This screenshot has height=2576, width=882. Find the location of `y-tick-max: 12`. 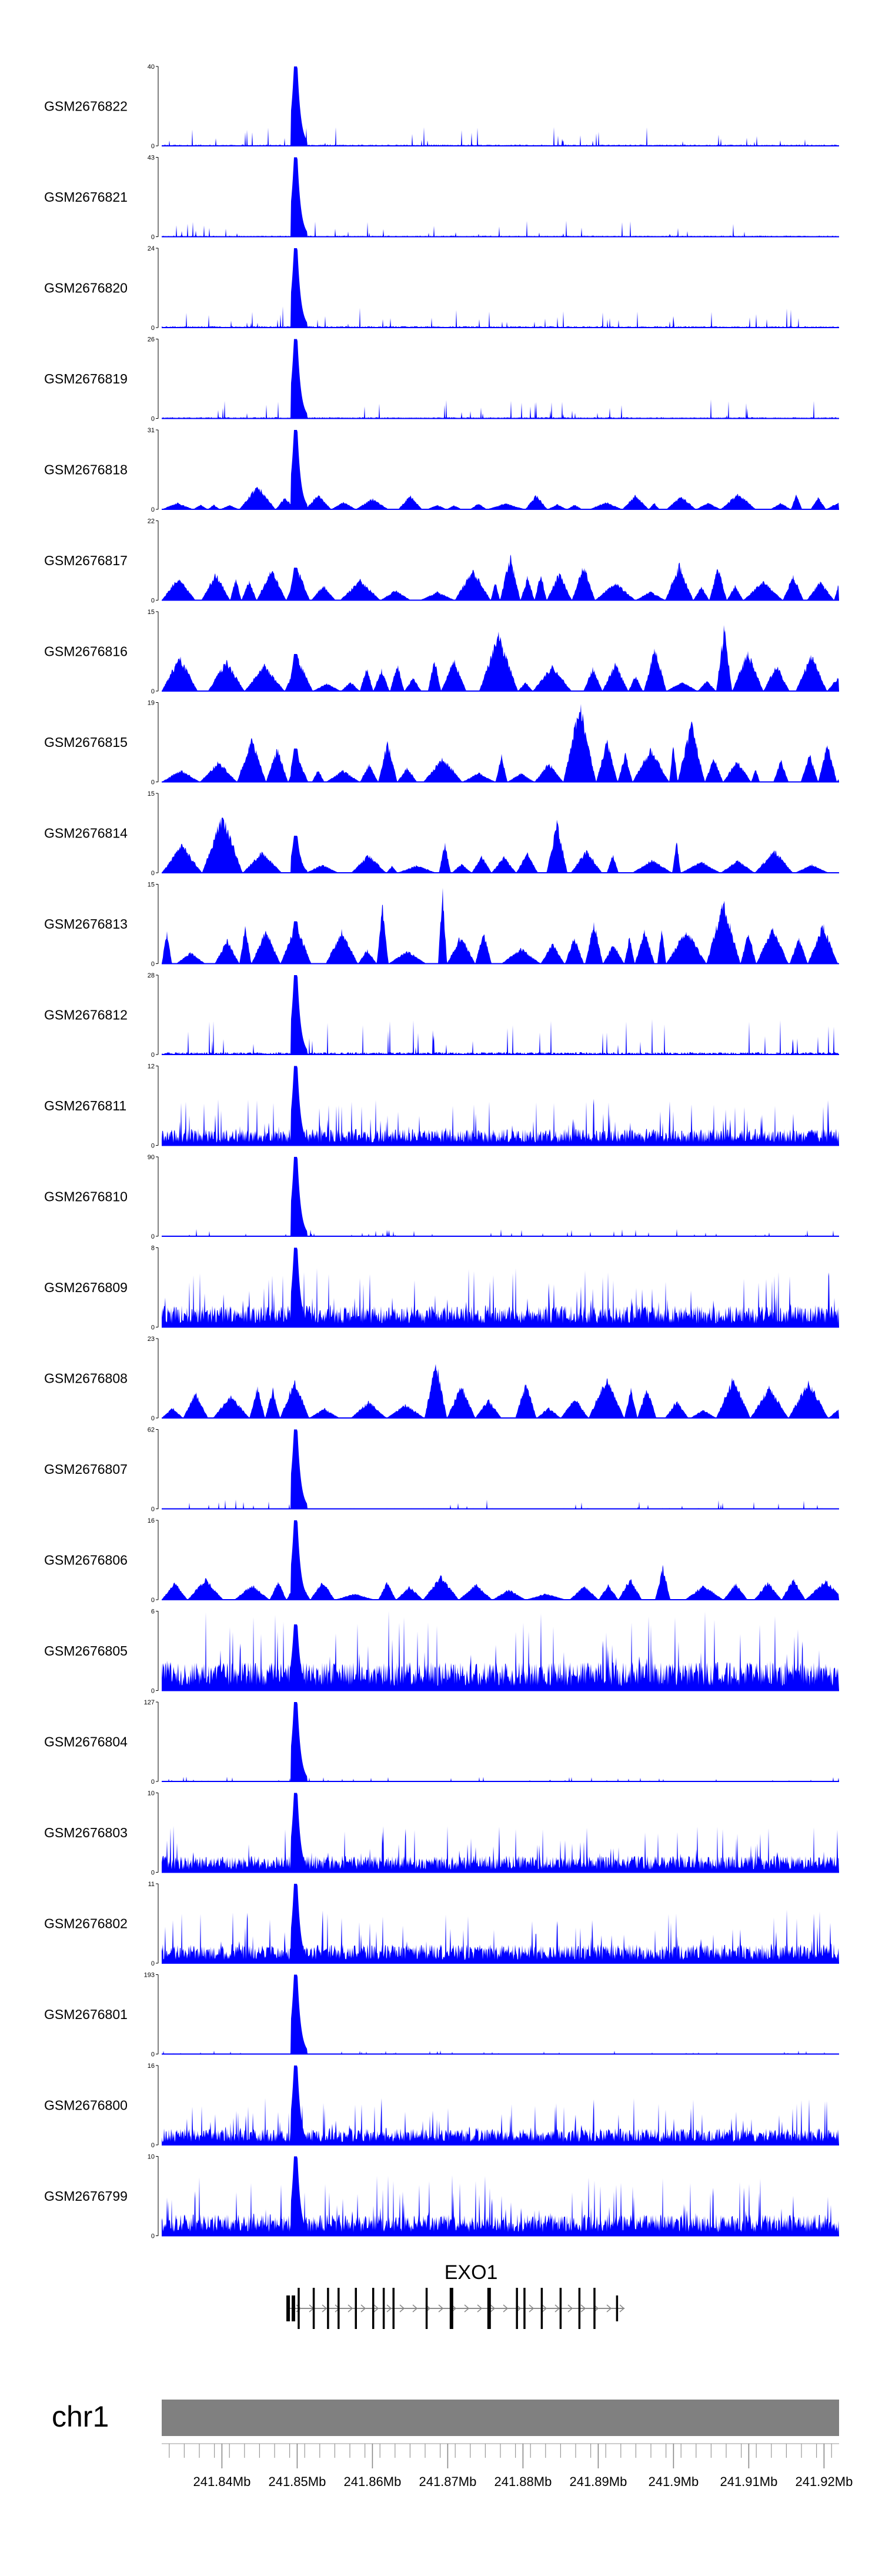

y-tick-max: 12 is located at coordinates (151, 1066).